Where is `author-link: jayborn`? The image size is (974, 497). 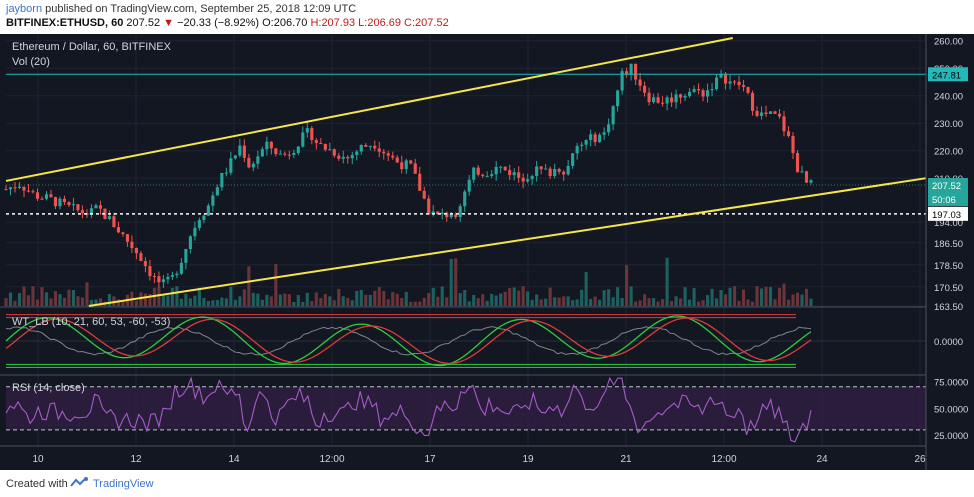 author-link: jayborn is located at coordinates (24, 9).